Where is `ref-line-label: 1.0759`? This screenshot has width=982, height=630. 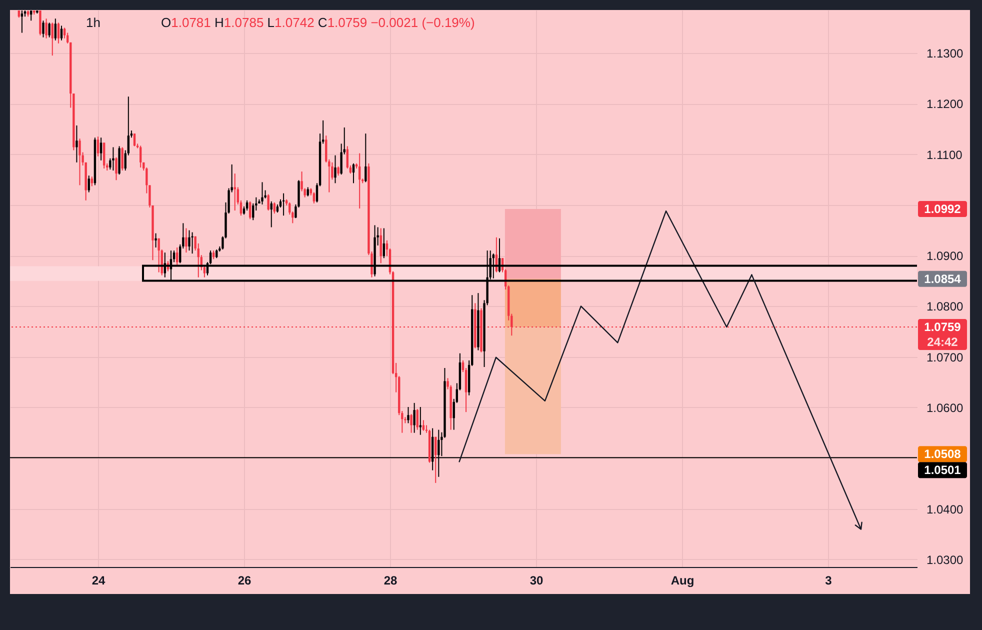
ref-line-label: 1.0759 is located at coordinates (943, 327).